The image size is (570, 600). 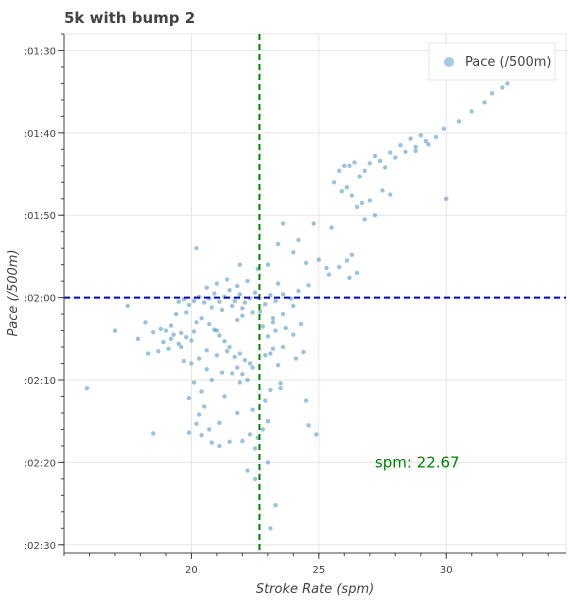 What do you see at coordinates (446, 570) in the screenshot?
I see `x-tick-label: 30` at bounding box center [446, 570].